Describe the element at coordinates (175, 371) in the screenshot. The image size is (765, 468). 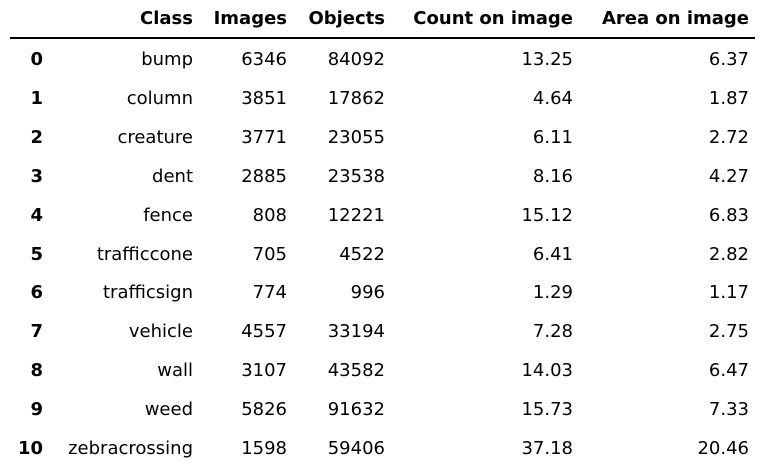
I see `cell-class: wall` at that location.